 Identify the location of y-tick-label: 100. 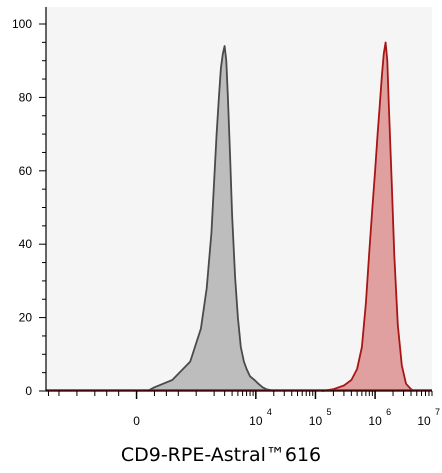
(22, 24).